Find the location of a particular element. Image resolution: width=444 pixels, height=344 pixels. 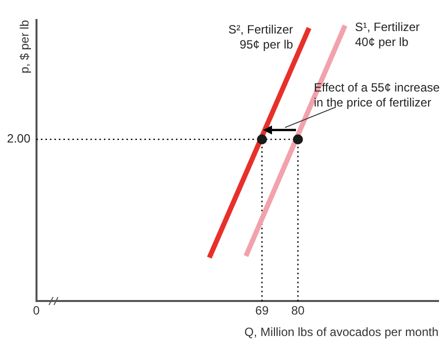

x-axis-title: Q, Million lbs of avocados per month is located at coordinates (341, 332).